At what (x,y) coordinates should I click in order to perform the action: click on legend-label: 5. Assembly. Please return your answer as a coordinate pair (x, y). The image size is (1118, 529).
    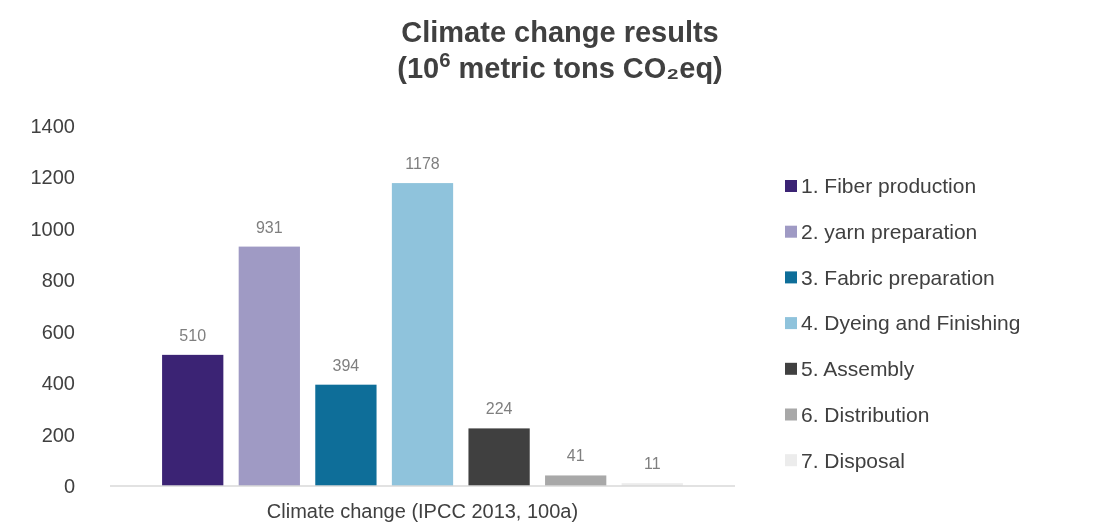
    Looking at the image, I should click on (858, 369).